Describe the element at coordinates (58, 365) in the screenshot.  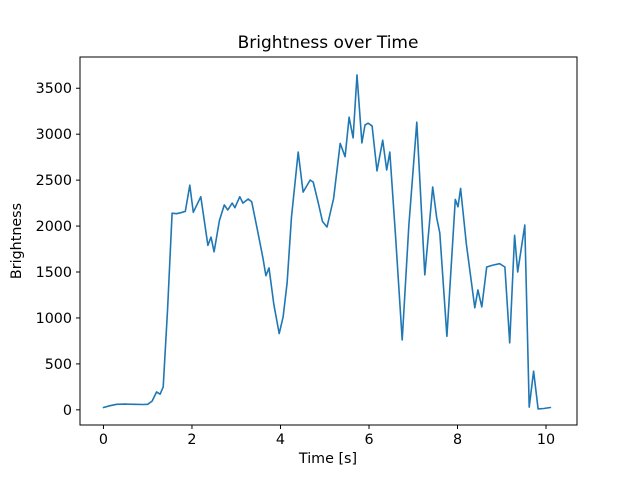
I see `y-tick-label: 500` at that location.